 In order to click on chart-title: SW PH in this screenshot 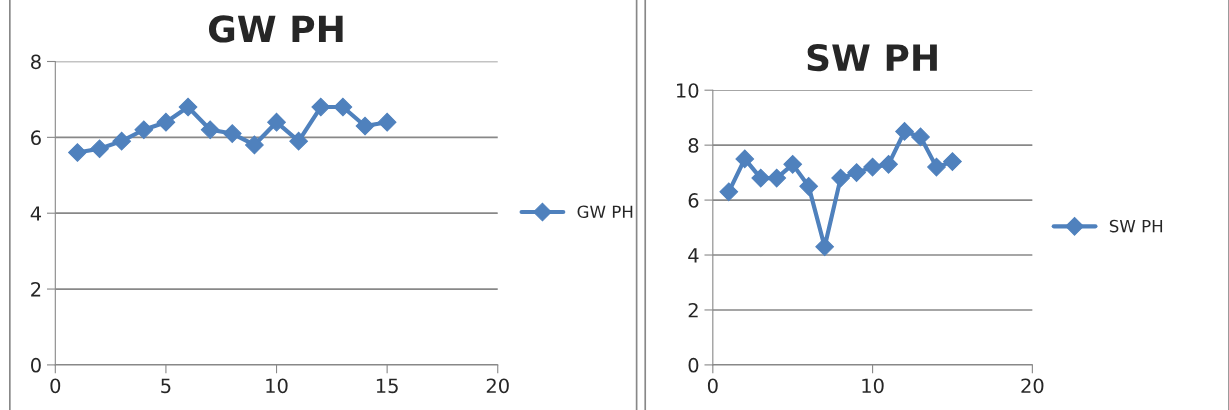, I will do `click(872, 57)`.